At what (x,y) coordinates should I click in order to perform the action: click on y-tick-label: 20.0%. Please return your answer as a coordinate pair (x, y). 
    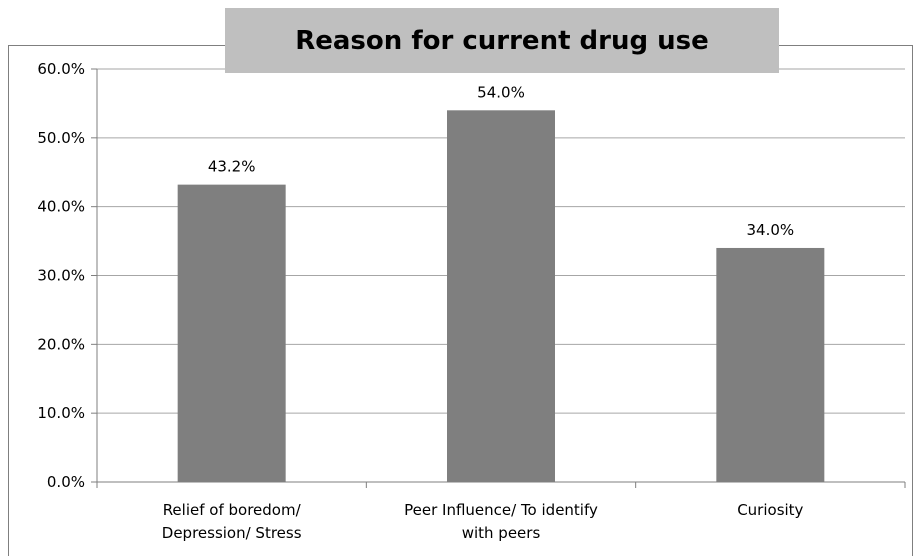
    Looking at the image, I should click on (61, 344).